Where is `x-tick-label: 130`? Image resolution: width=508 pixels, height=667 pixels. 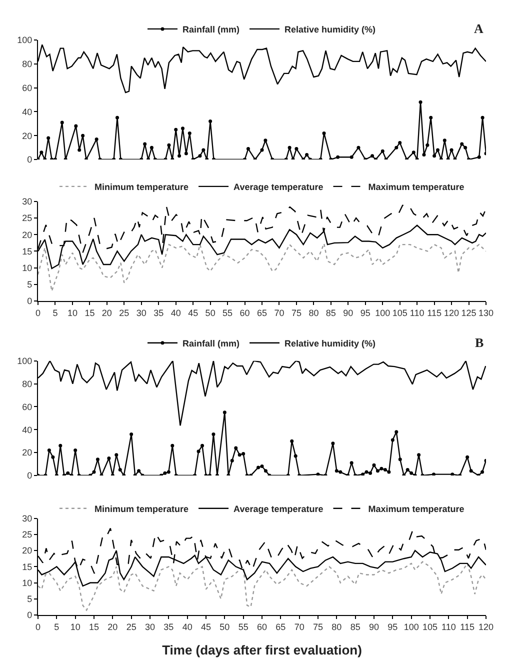
x-tick-label: 130 is located at coordinates (486, 313).